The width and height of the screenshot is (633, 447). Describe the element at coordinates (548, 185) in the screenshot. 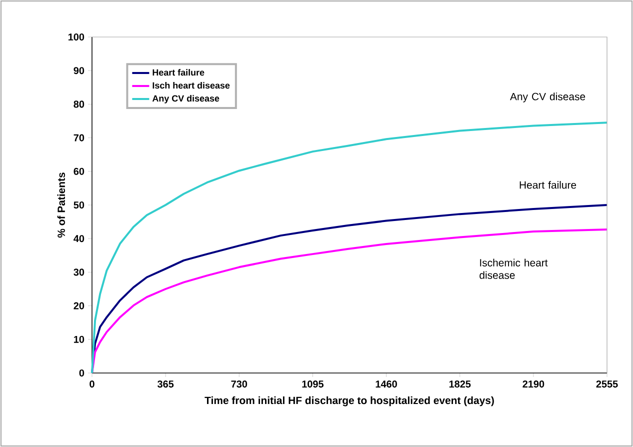

I see `annotation: Heart failure` at that location.